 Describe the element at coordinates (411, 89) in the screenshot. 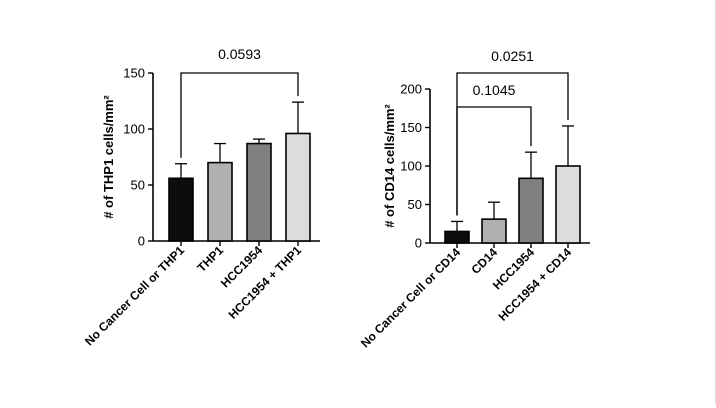

I see `y-tick-label: 200` at that location.